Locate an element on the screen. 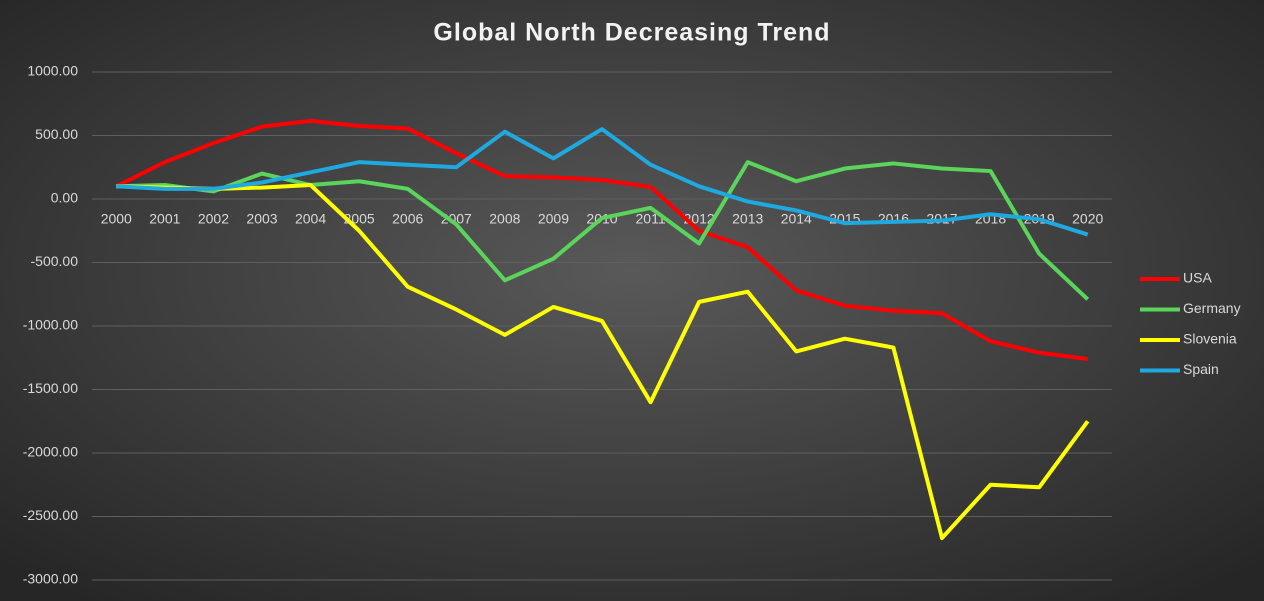 The height and width of the screenshot is (601, 1264). x-tick-label: 2016 is located at coordinates (893, 219).